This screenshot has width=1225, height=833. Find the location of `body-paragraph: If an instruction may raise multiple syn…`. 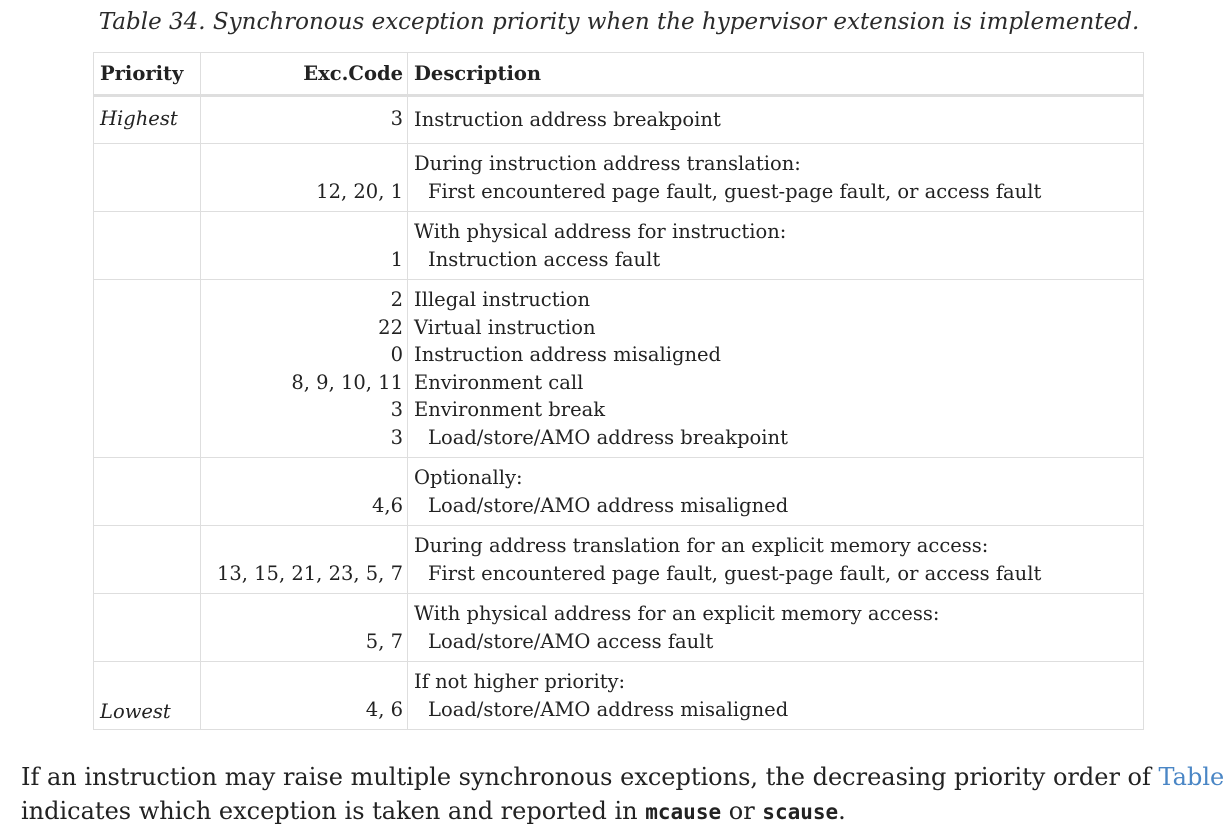

body-paragraph: If an instruction may raise multiple syn… is located at coordinates (623, 794).